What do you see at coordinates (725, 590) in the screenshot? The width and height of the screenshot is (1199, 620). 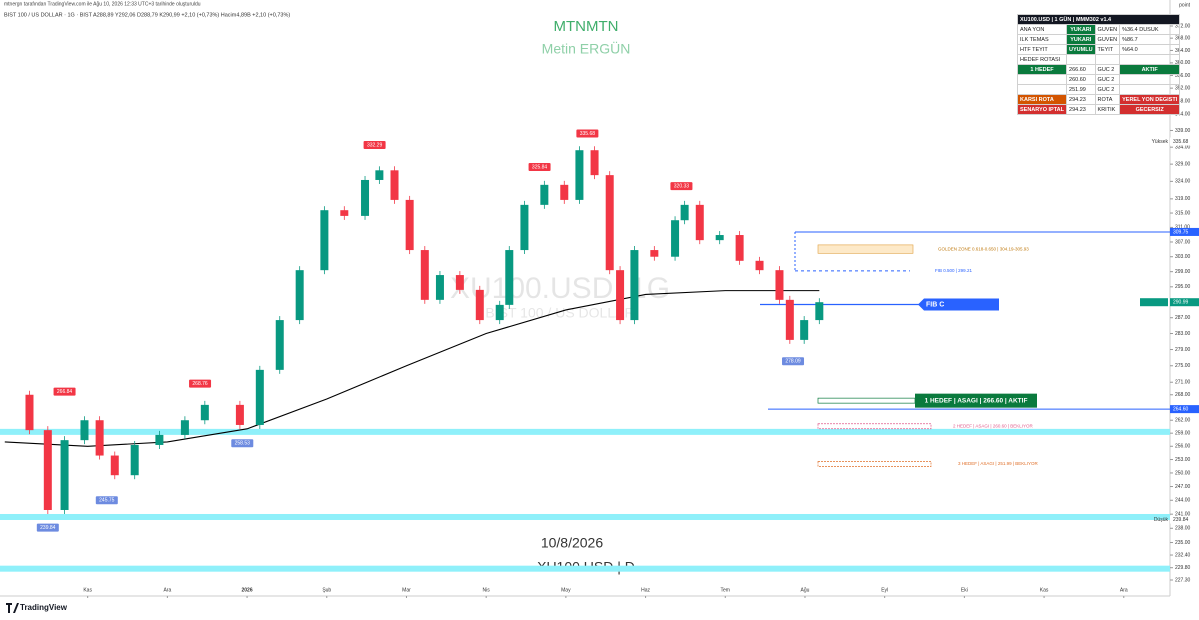 I see `x-tick-label: Tem` at bounding box center [725, 590].